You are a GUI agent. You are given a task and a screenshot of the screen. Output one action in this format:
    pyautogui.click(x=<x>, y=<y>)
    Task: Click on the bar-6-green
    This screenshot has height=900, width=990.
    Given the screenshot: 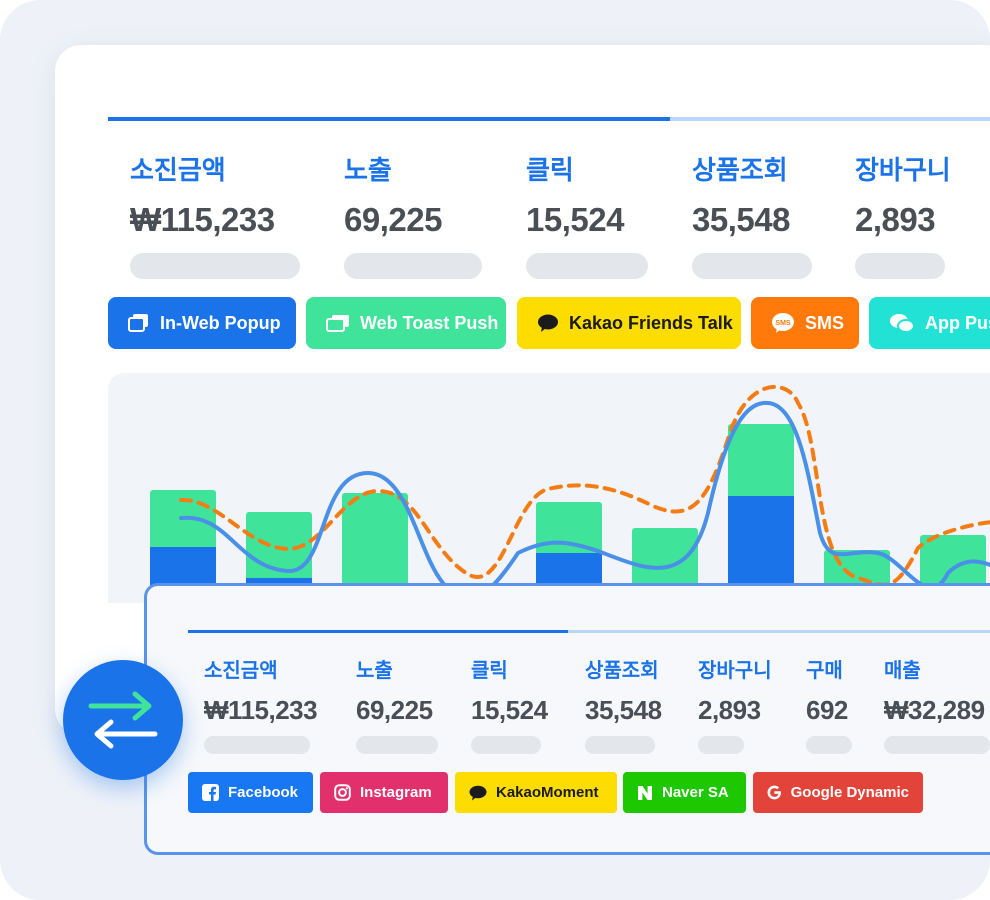 What is the action you would take?
    pyautogui.click(x=761, y=461)
    